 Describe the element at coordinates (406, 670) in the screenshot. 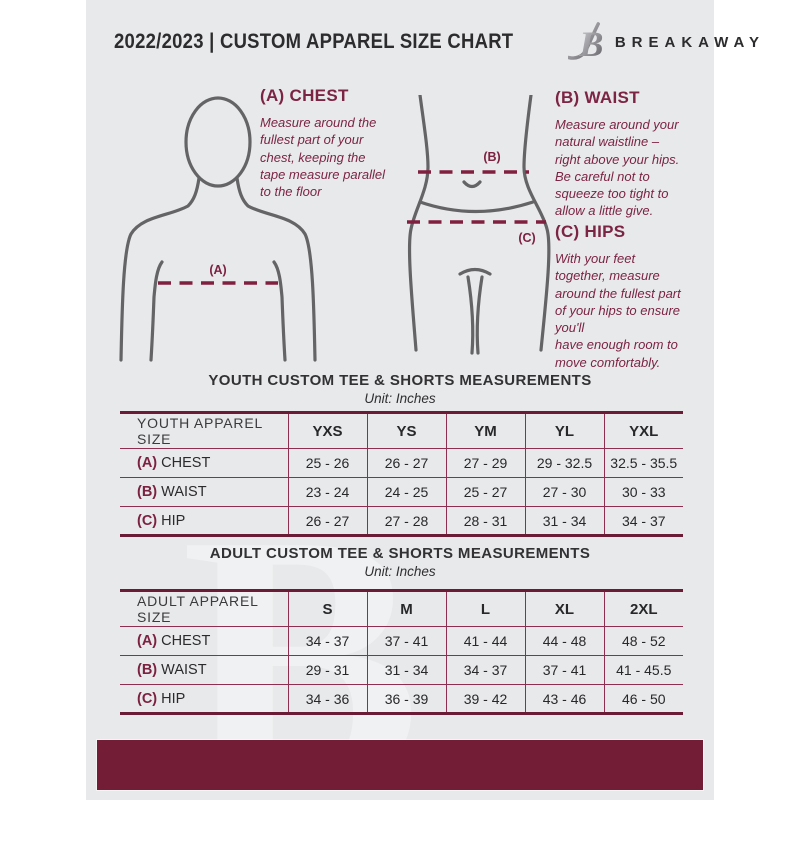

I see `adult-waist-m: 31 - 34` at that location.